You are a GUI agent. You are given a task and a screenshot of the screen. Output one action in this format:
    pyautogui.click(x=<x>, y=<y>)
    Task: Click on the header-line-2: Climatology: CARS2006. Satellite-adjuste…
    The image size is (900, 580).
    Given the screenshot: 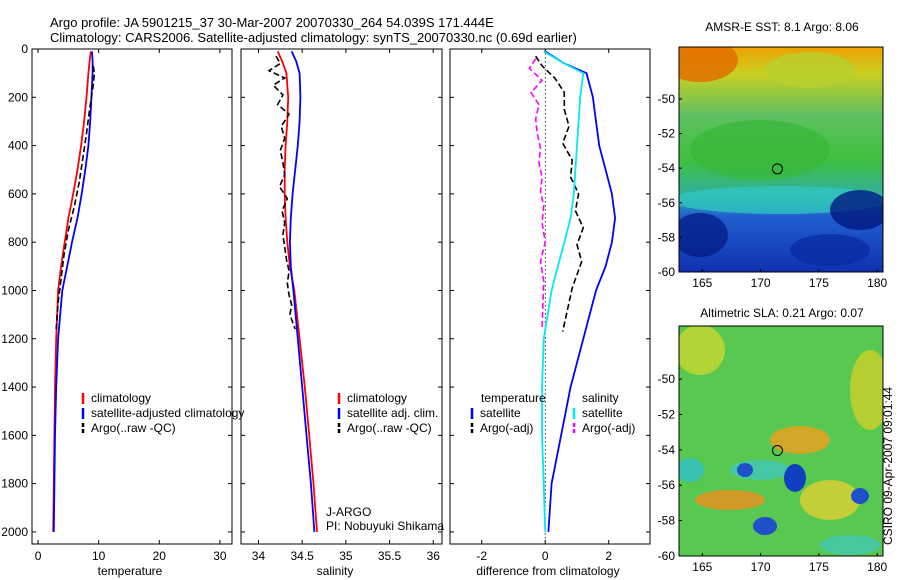 What is the action you would take?
    pyautogui.click(x=313, y=37)
    